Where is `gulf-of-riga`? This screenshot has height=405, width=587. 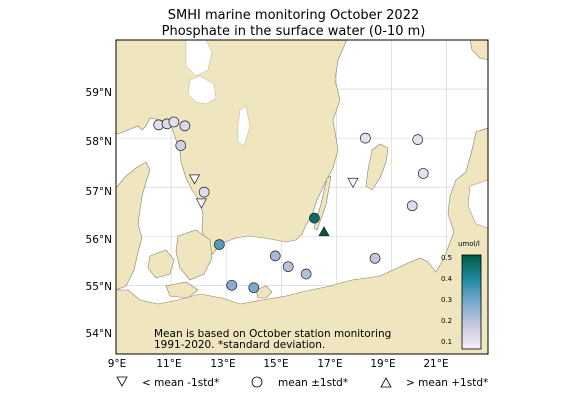
gulf-of-riga is located at coordinates (477, 204).